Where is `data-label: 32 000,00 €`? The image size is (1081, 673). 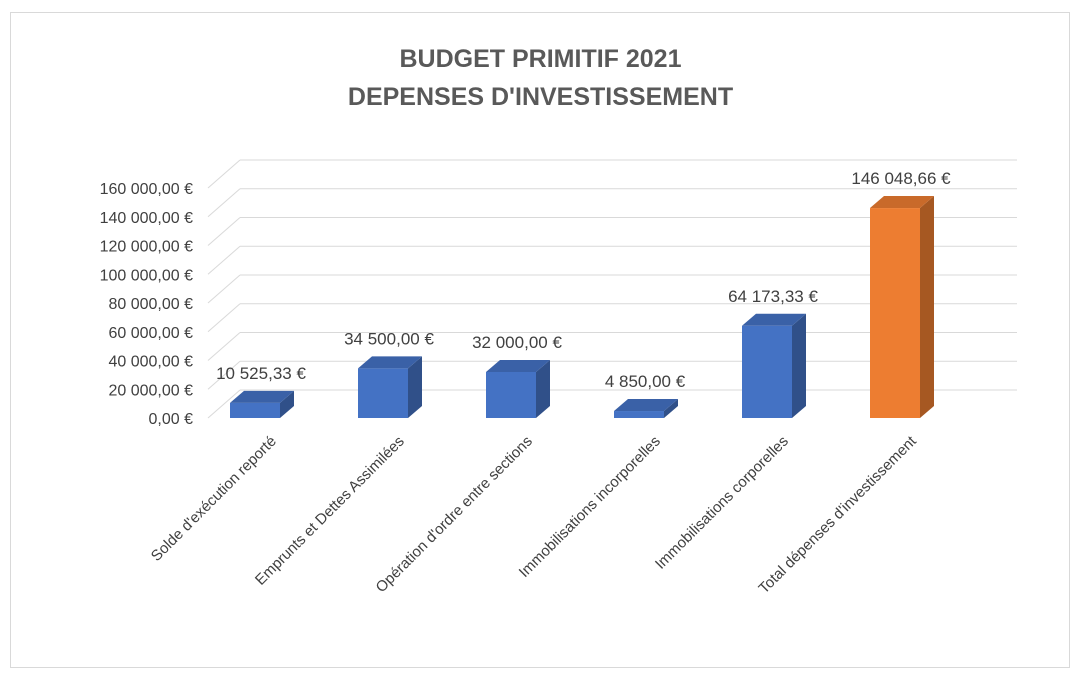 data-label: 32 000,00 € is located at coordinates (517, 342).